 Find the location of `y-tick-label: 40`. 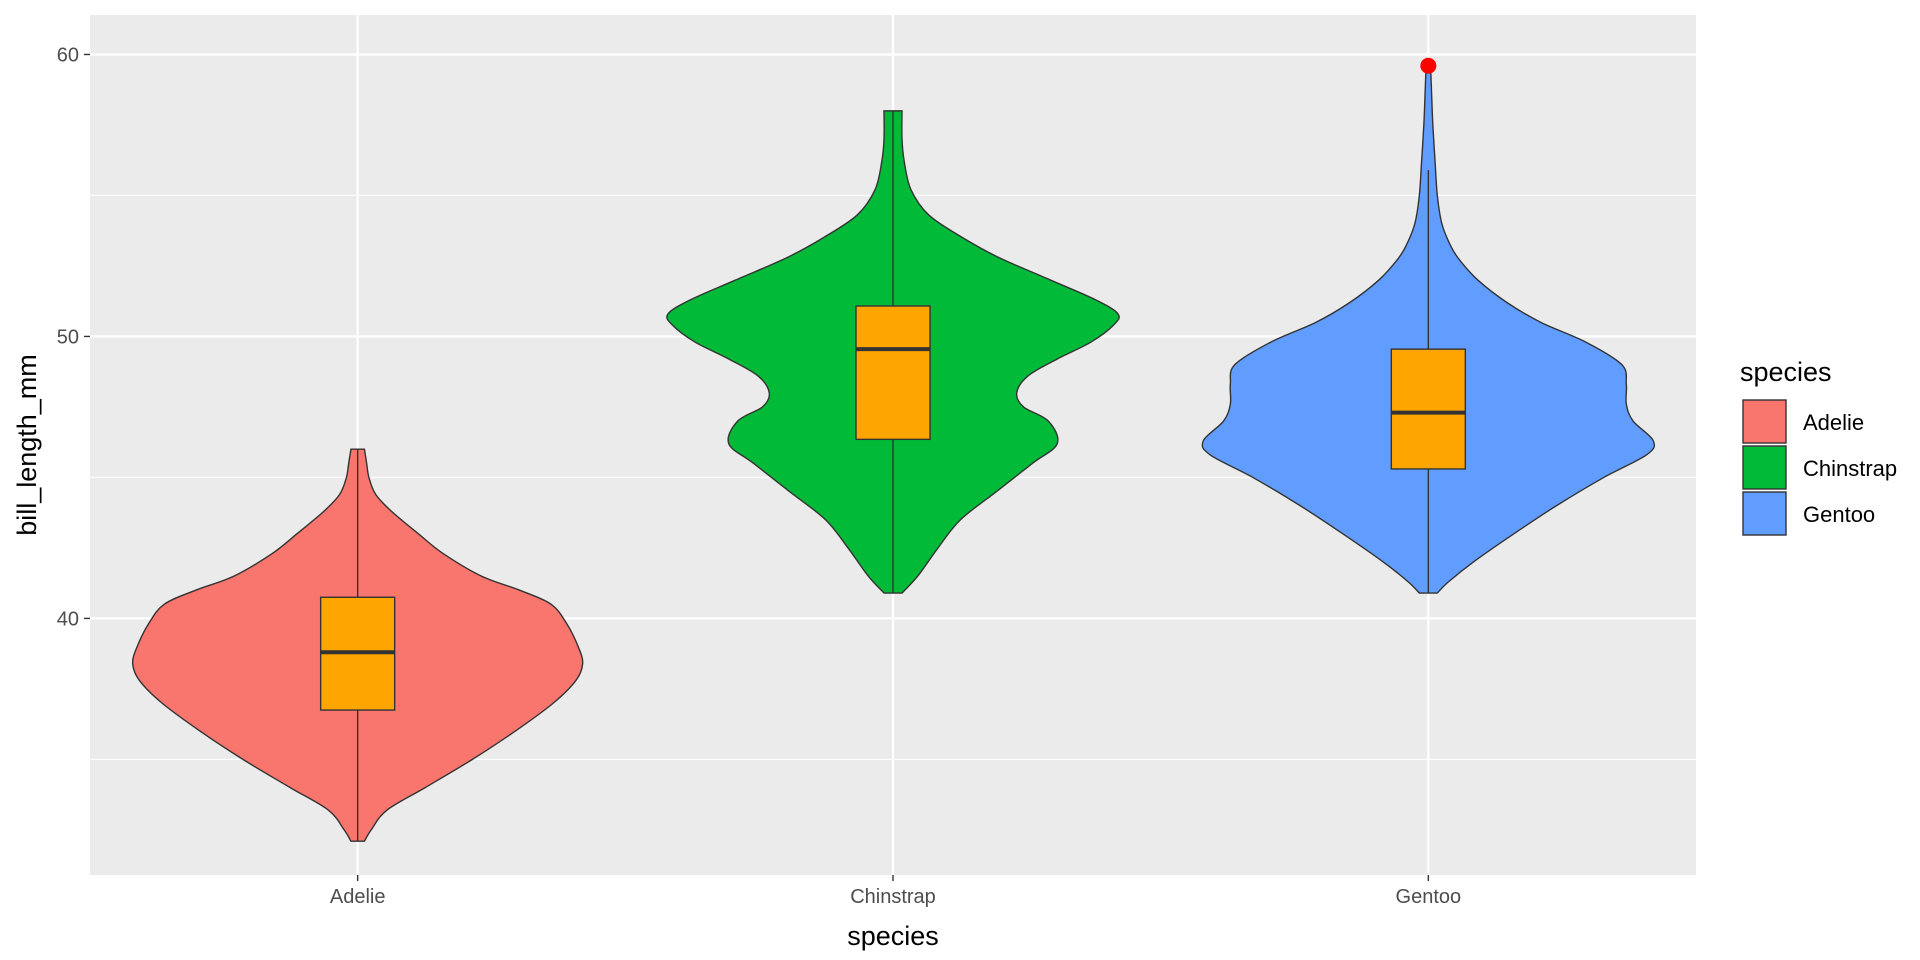

y-tick-label: 40 is located at coordinates (68, 619).